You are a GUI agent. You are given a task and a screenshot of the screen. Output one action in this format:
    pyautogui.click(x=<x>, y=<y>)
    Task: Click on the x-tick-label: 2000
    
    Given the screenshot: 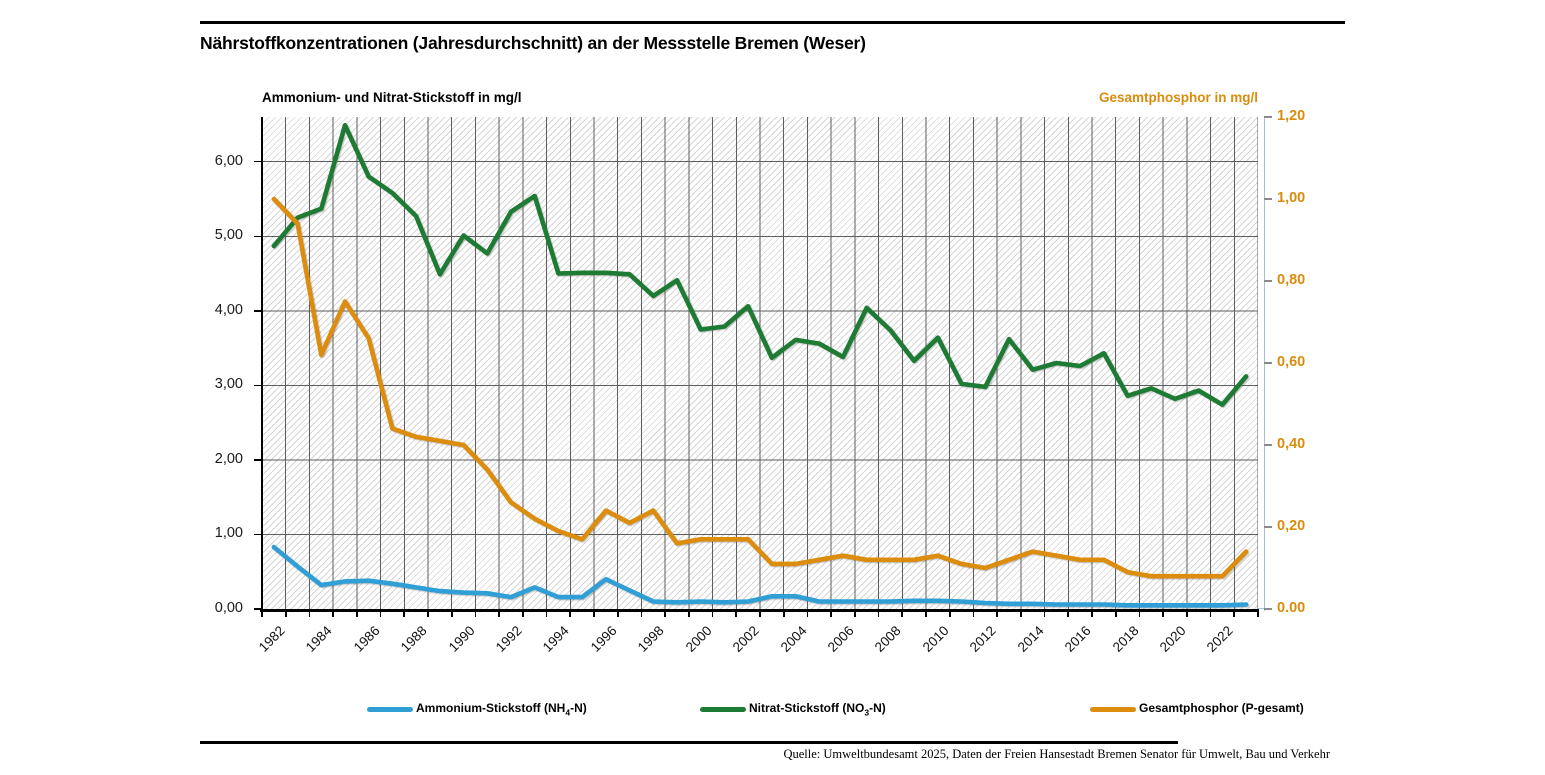 What is the action you would take?
    pyautogui.click(x=698, y=639)
    